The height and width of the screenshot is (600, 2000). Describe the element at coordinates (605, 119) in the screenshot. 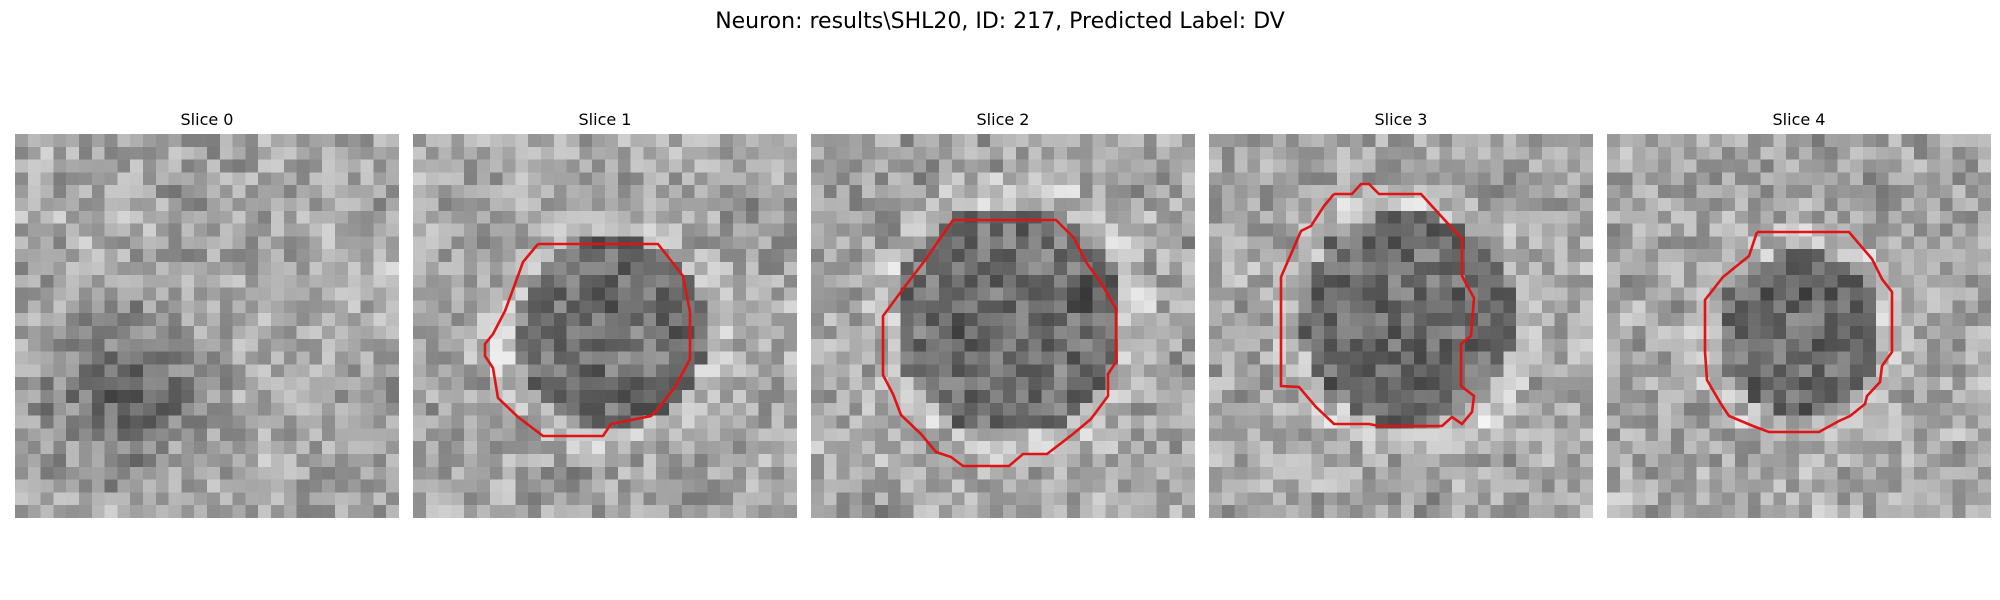

I see `slice-title: Slice 1` at that location.